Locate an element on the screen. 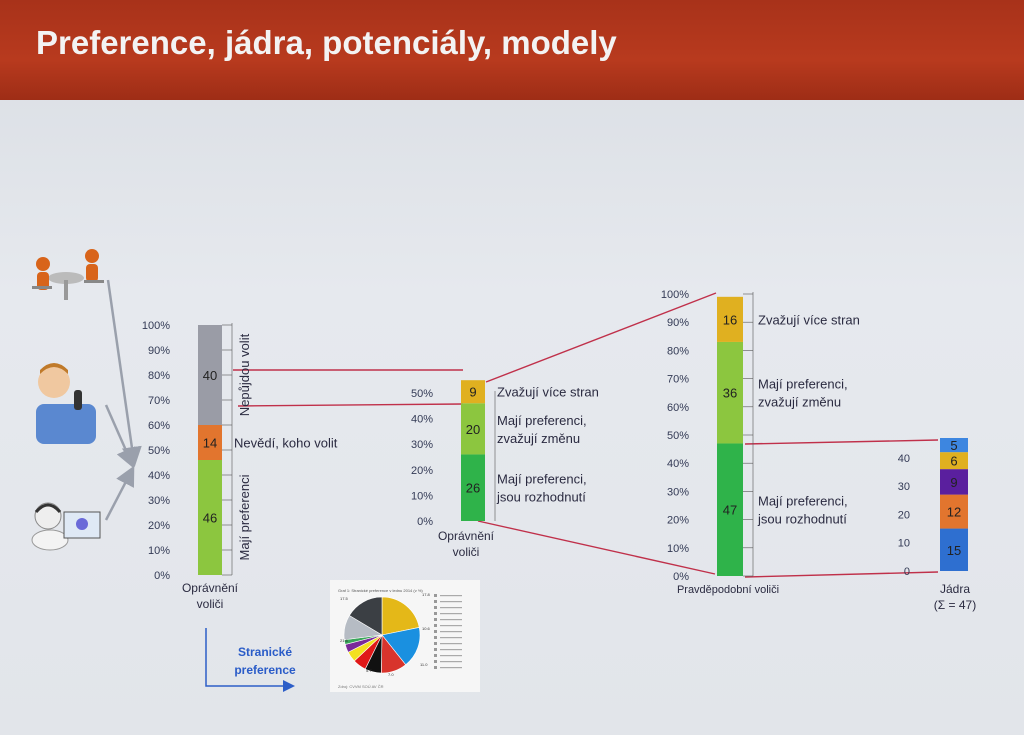 The height and width of the screenshot is (735, 1024). data-label: 36 is located at coordinates (730, 393).